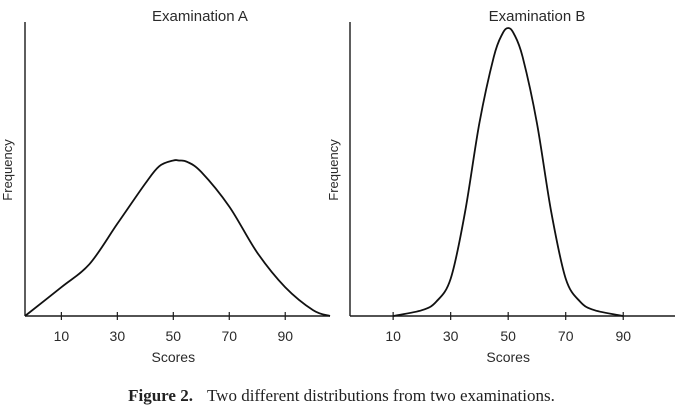  I want to click on chart-title: Examination A, so click(200, 16).